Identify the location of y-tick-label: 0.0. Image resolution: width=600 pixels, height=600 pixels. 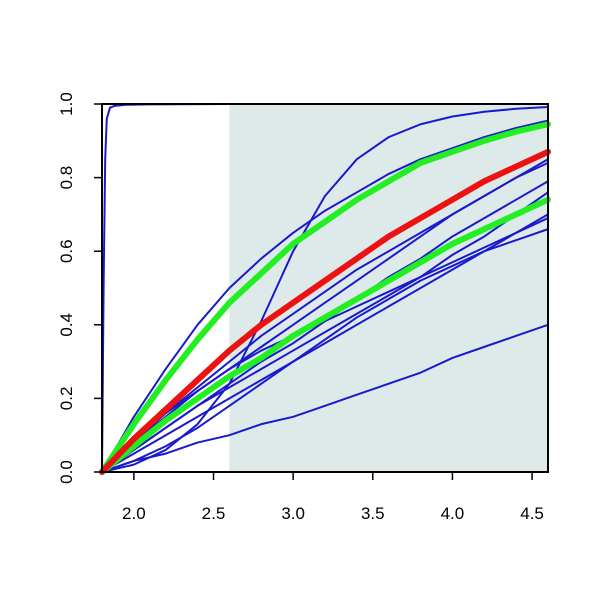
(66, 472).